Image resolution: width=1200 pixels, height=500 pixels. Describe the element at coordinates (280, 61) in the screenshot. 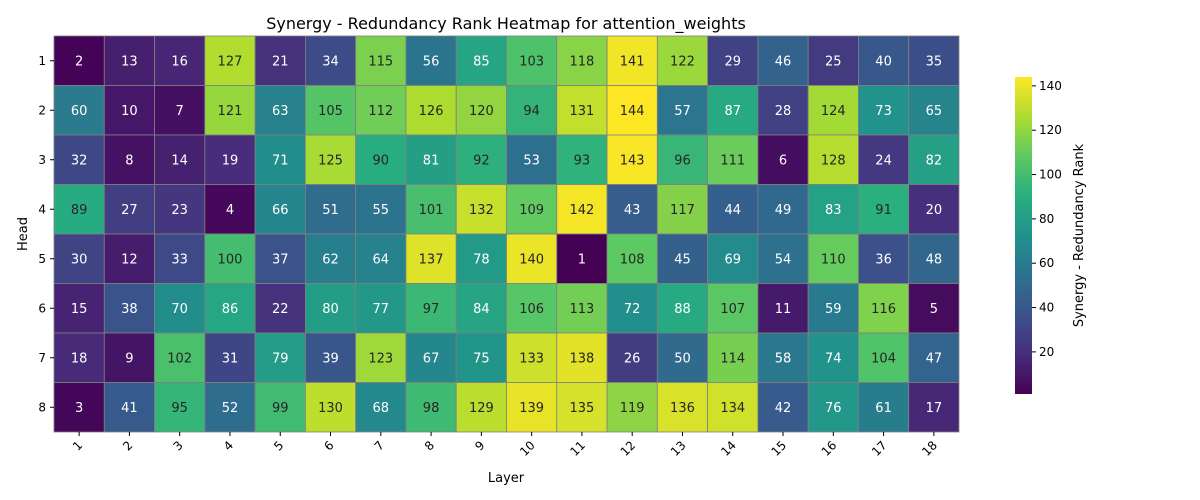

I see `cell-value-label: 21` at that location.